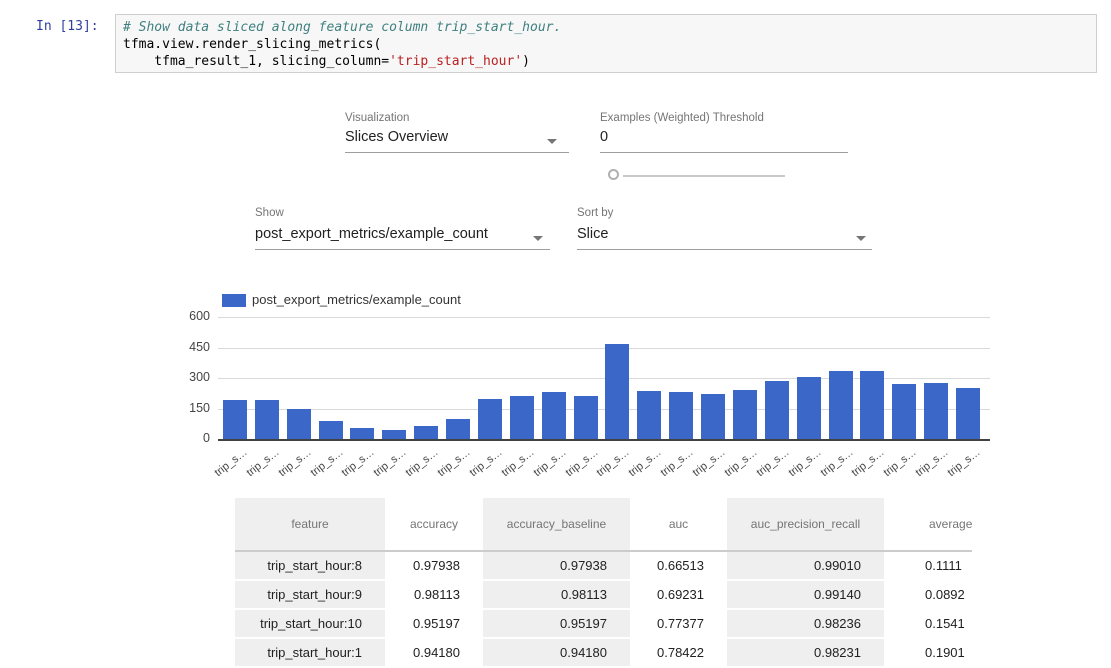 The width and height of the screenshot is (1111, 668). What do you see at coordinates (593, 234) in the screenshot?
I see `sort-by-value: Slice` at bounding box center [593, 234].